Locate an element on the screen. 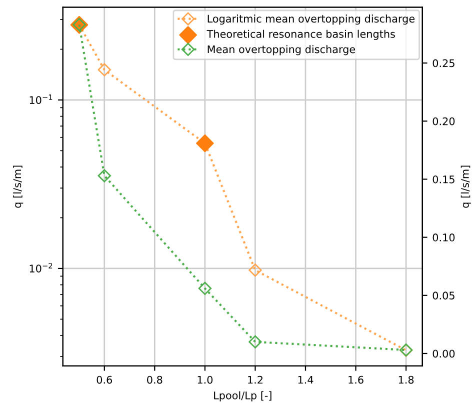  legend-label: Theoretical resonance basin lengths is located at coordinates (300, 35).